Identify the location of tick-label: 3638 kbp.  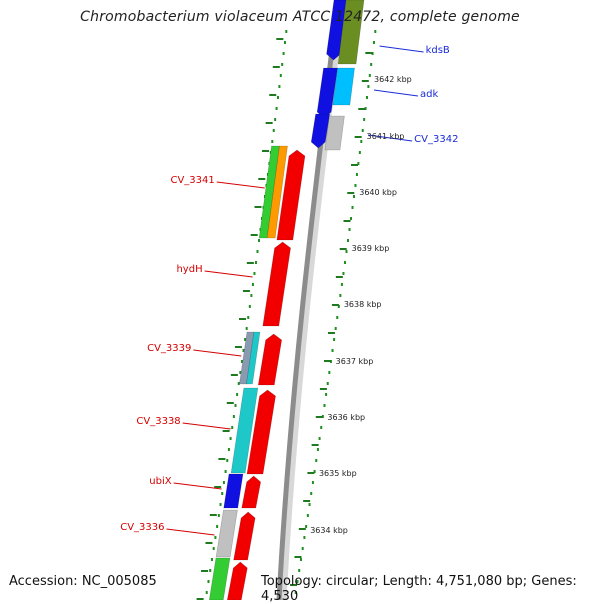
(362, 304).